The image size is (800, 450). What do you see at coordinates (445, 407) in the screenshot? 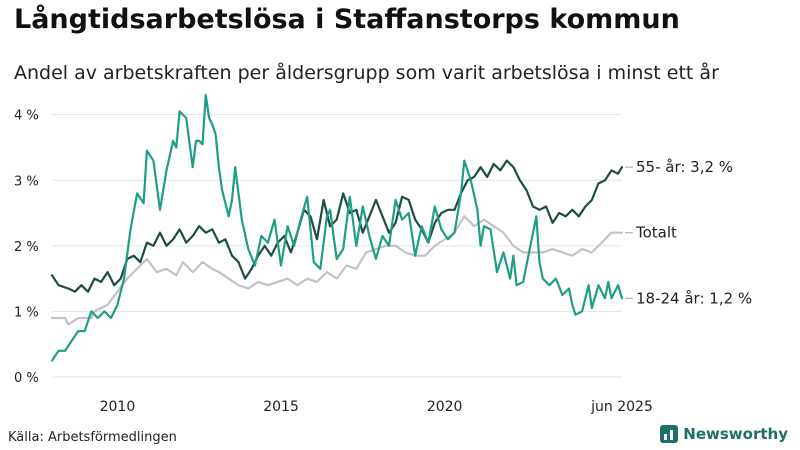
I see `x-tick-label: 2020` at bounding box center [445, 407].